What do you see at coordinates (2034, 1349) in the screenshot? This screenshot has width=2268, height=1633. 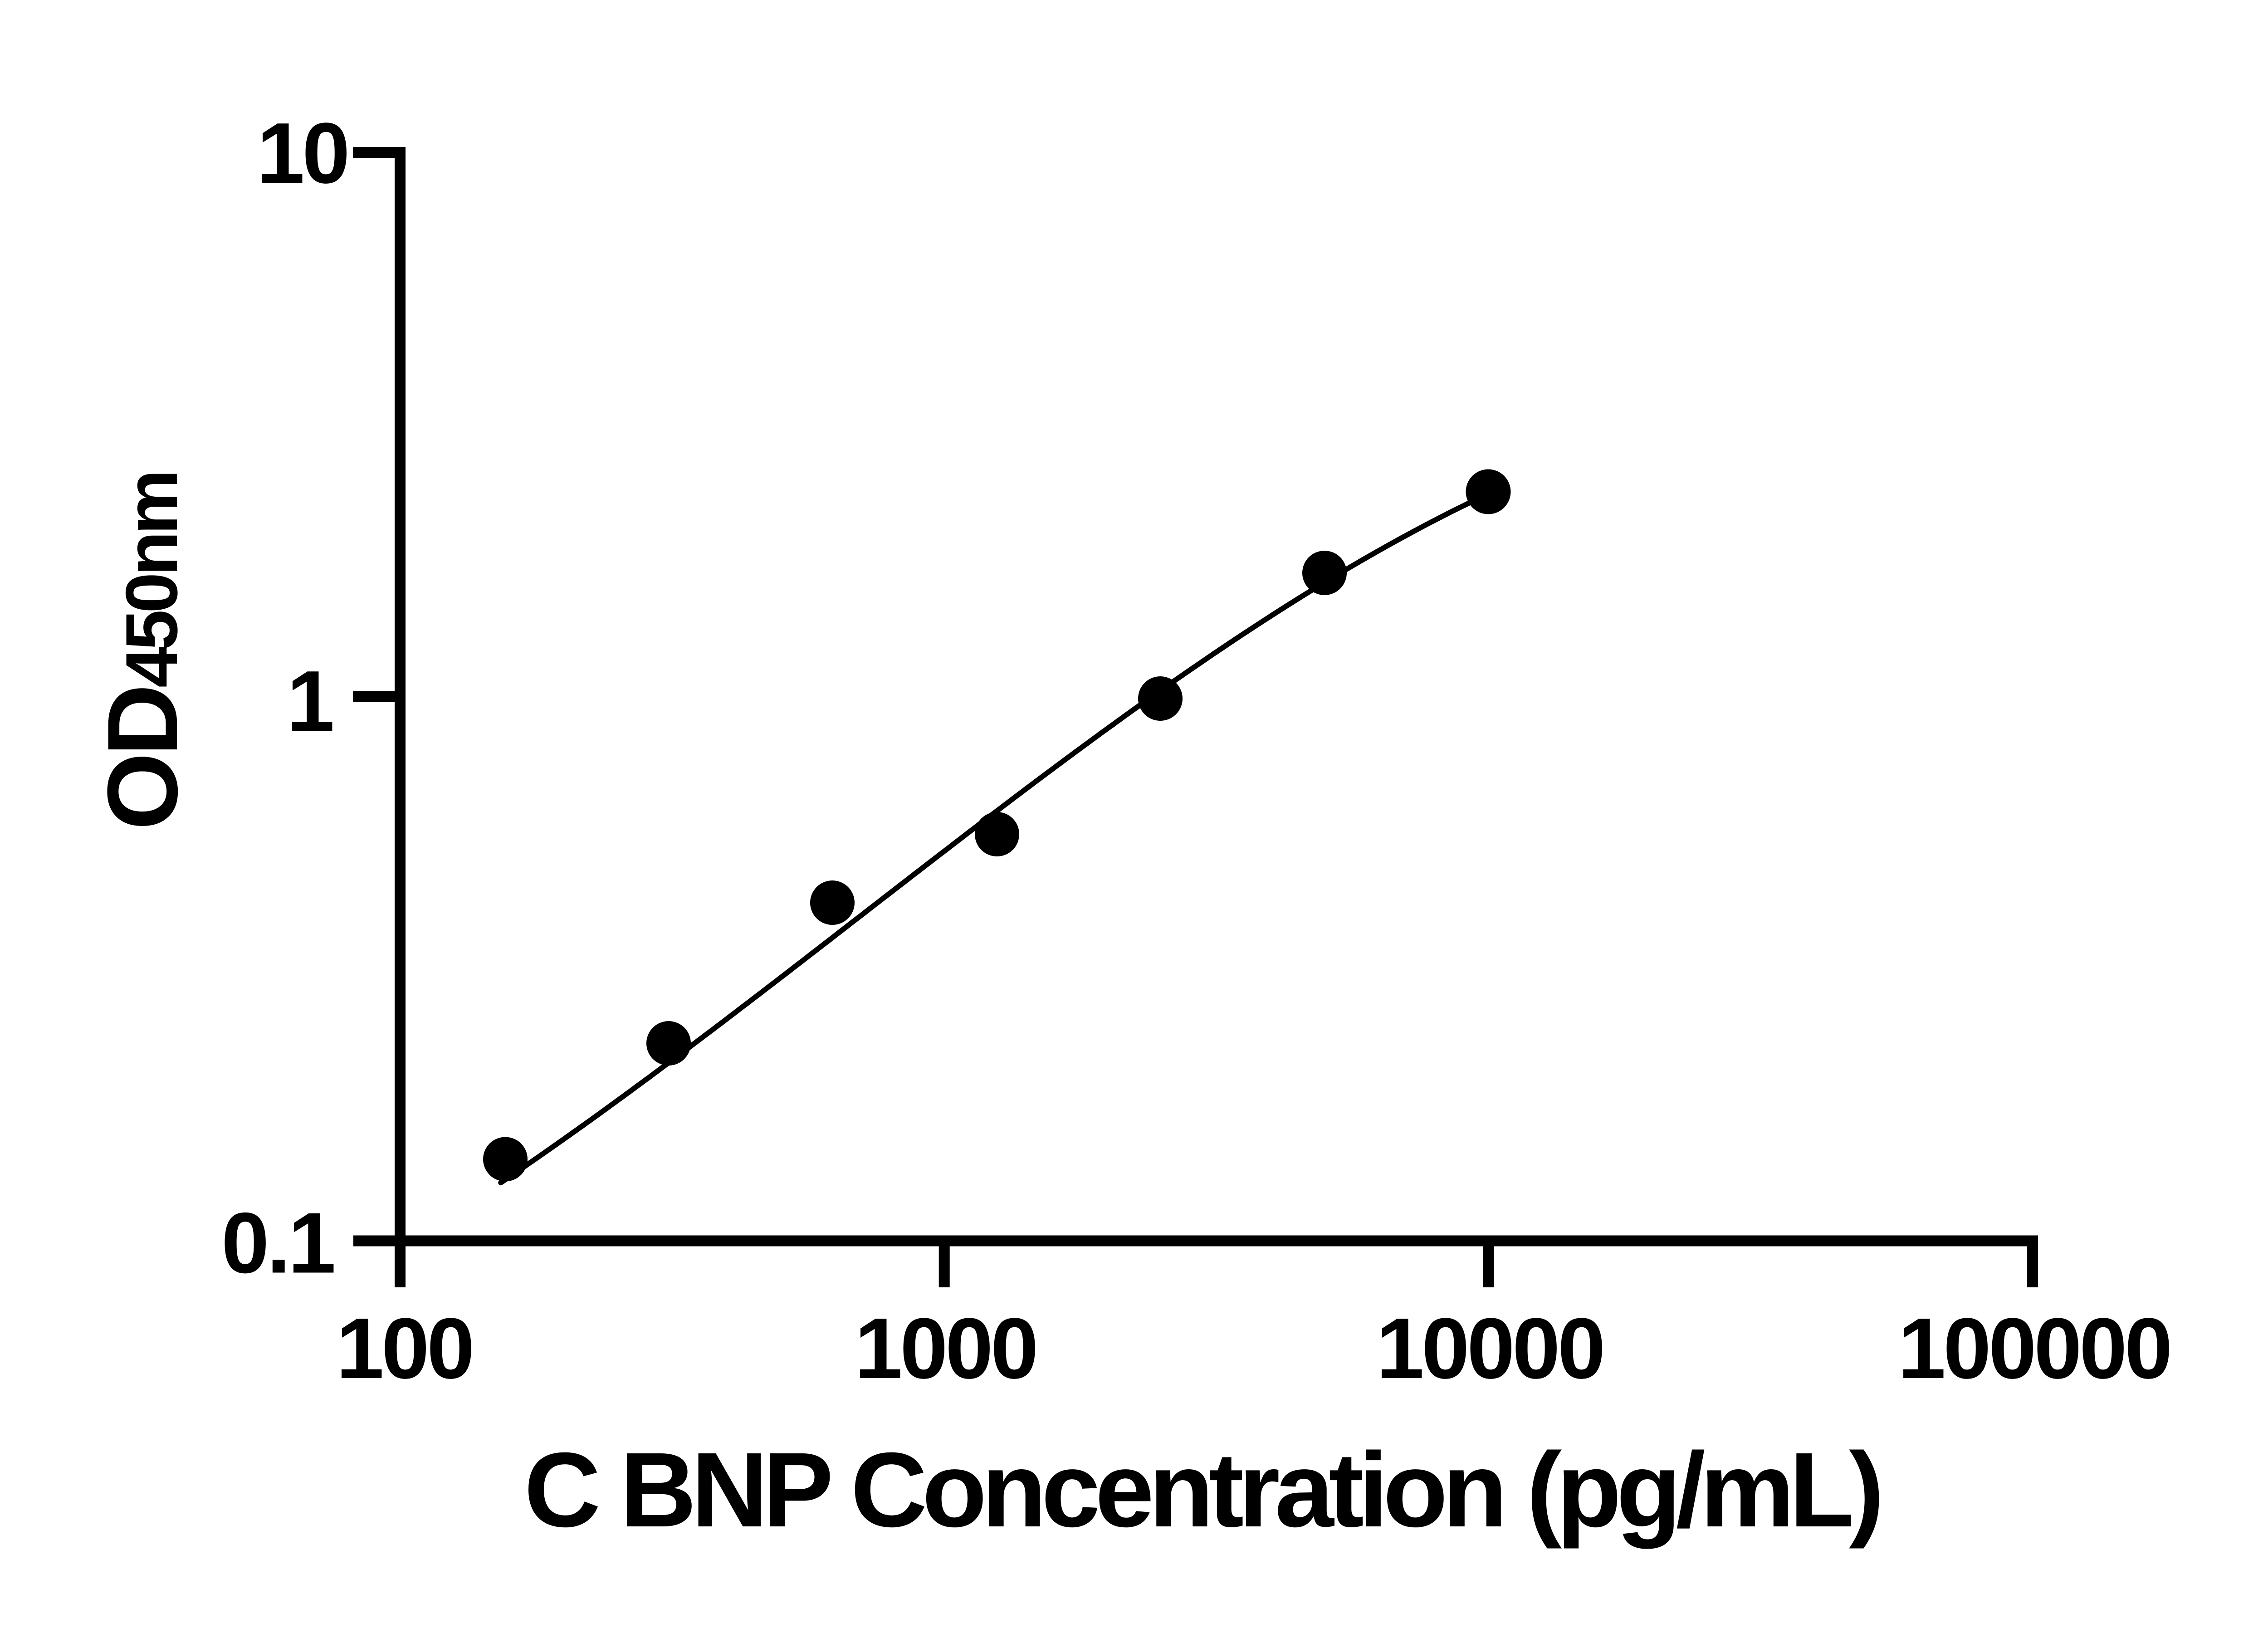 I see `svg-text: 100000` at bounding box center [2034, 1349].